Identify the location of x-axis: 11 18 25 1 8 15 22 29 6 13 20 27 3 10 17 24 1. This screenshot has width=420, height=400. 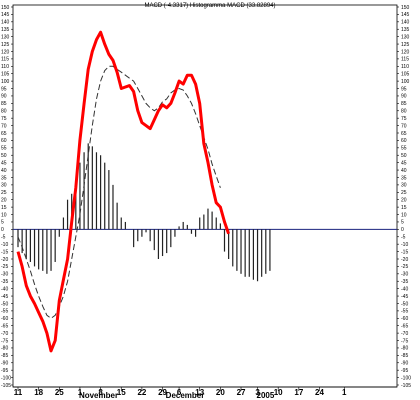
(180, 392).